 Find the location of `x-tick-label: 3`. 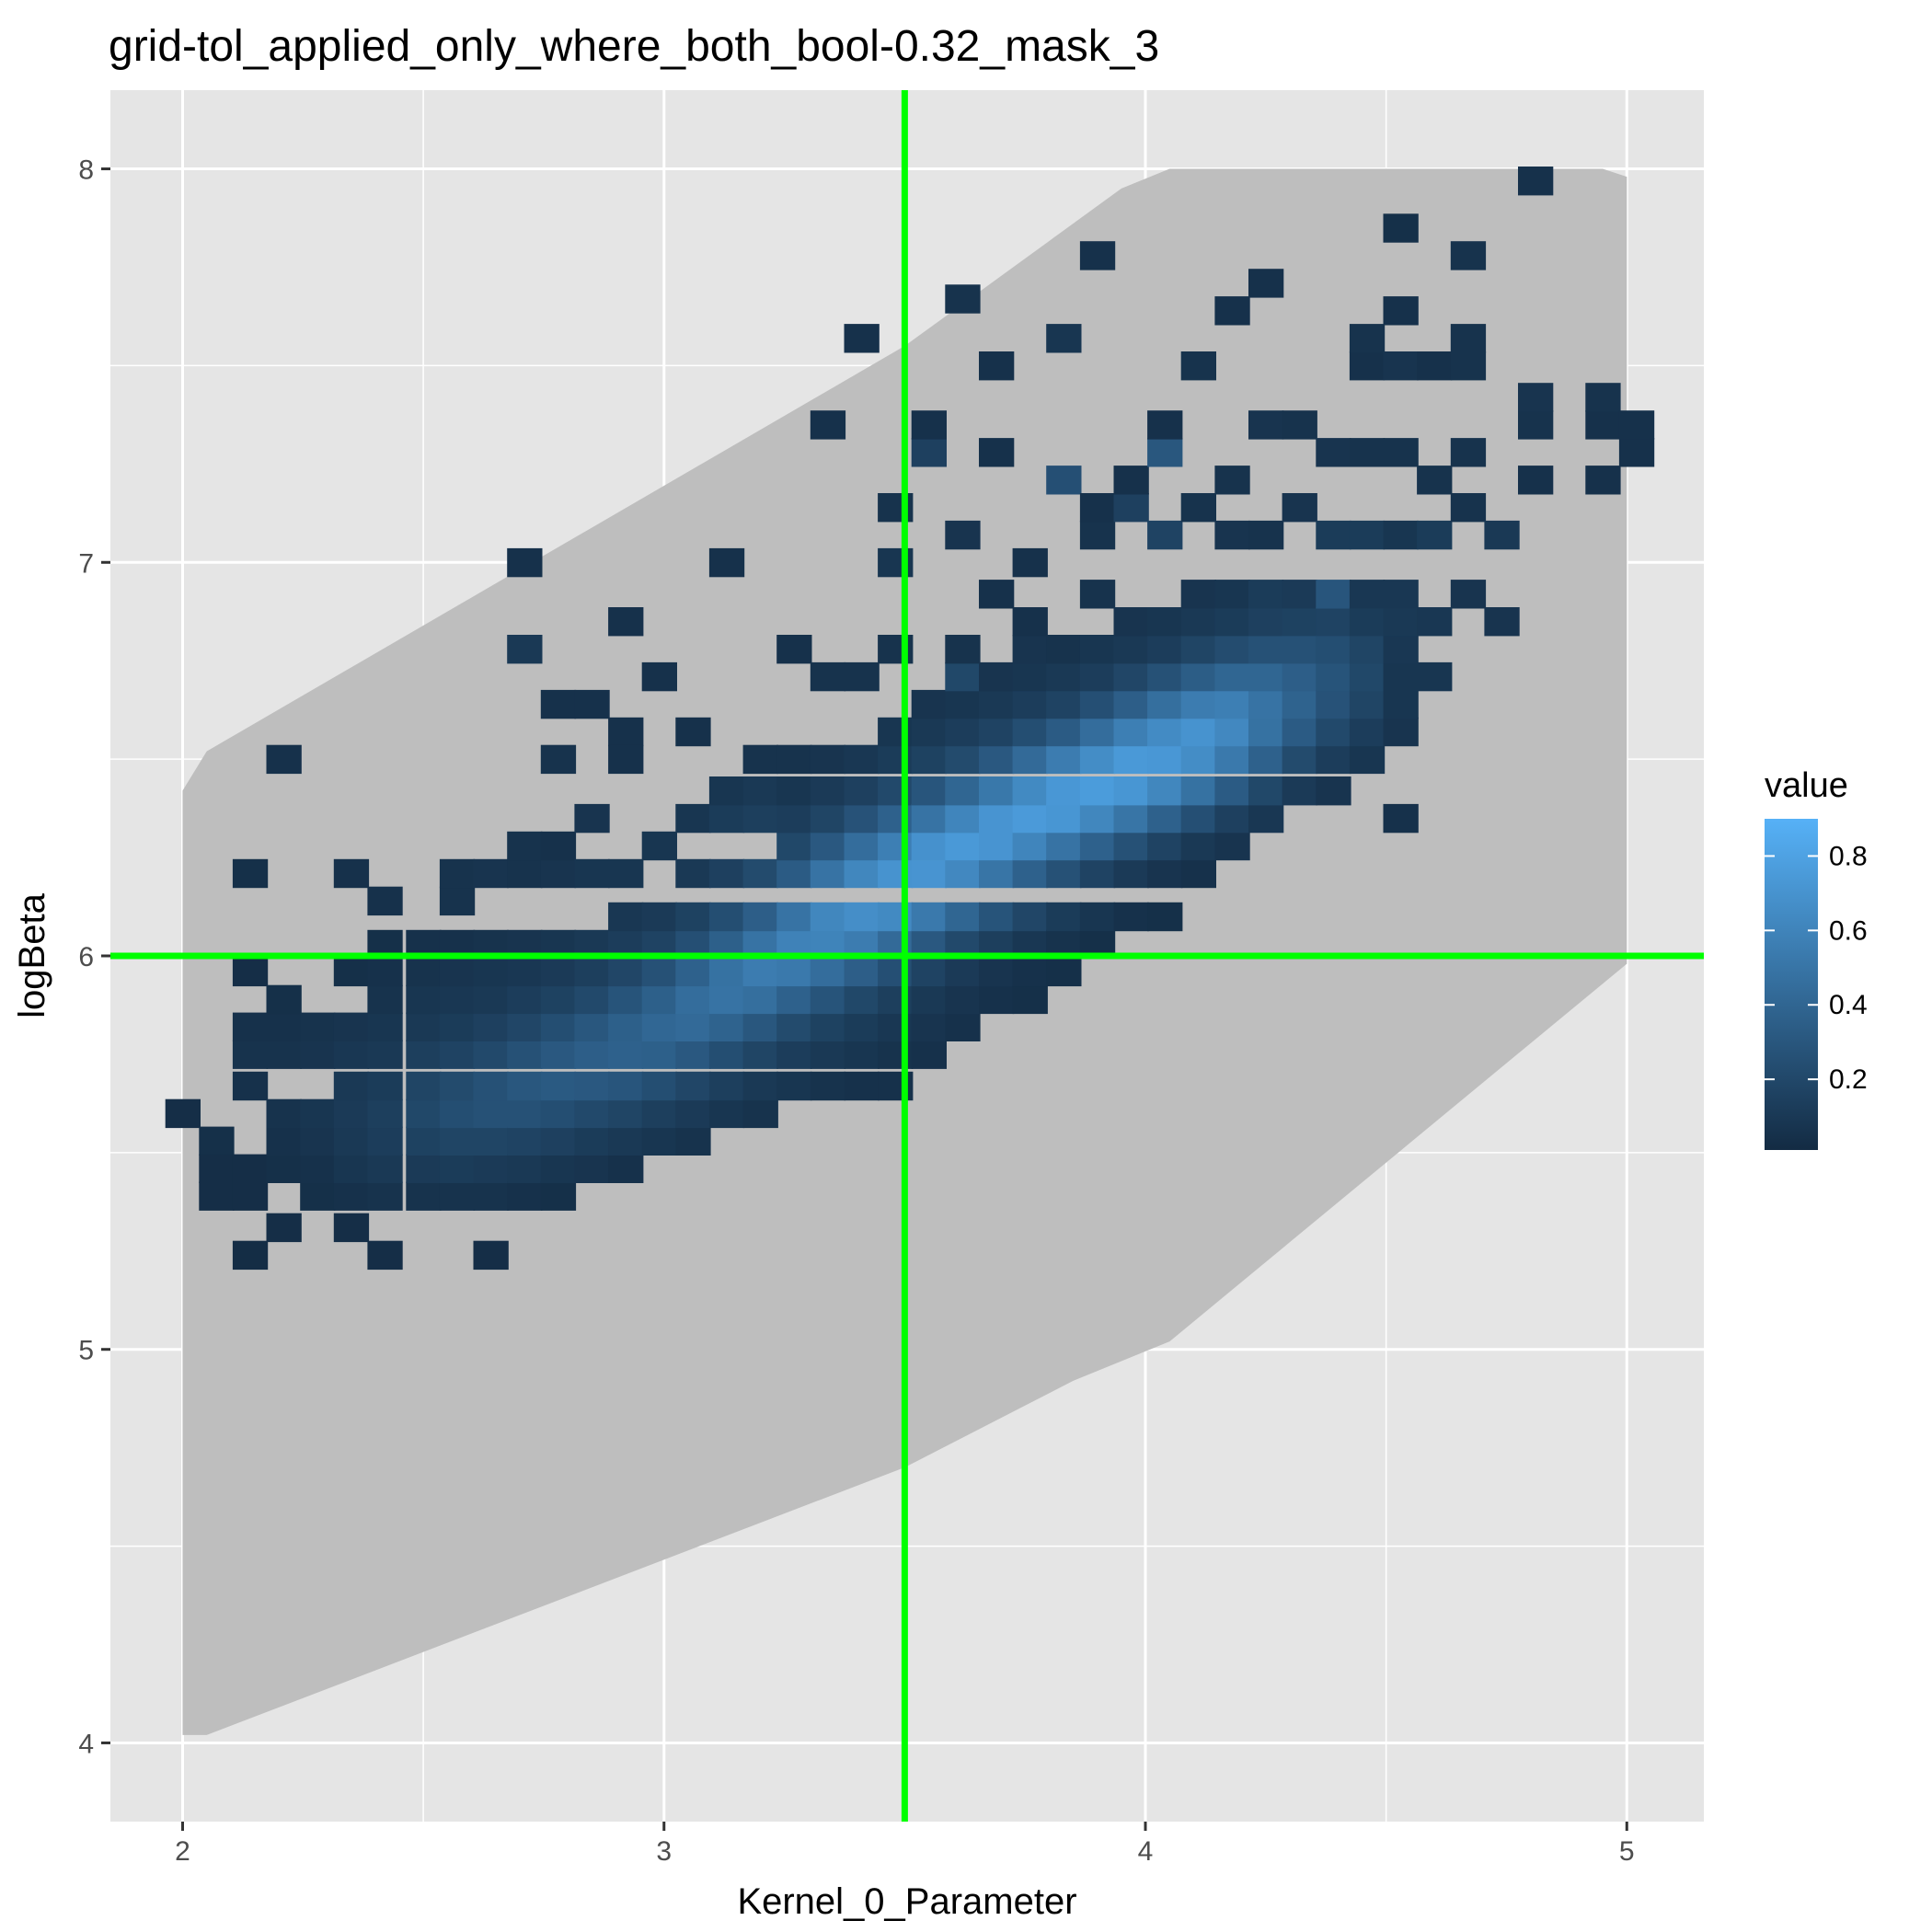

x-tick-label: 3 is located at coordinates (664, 1851).